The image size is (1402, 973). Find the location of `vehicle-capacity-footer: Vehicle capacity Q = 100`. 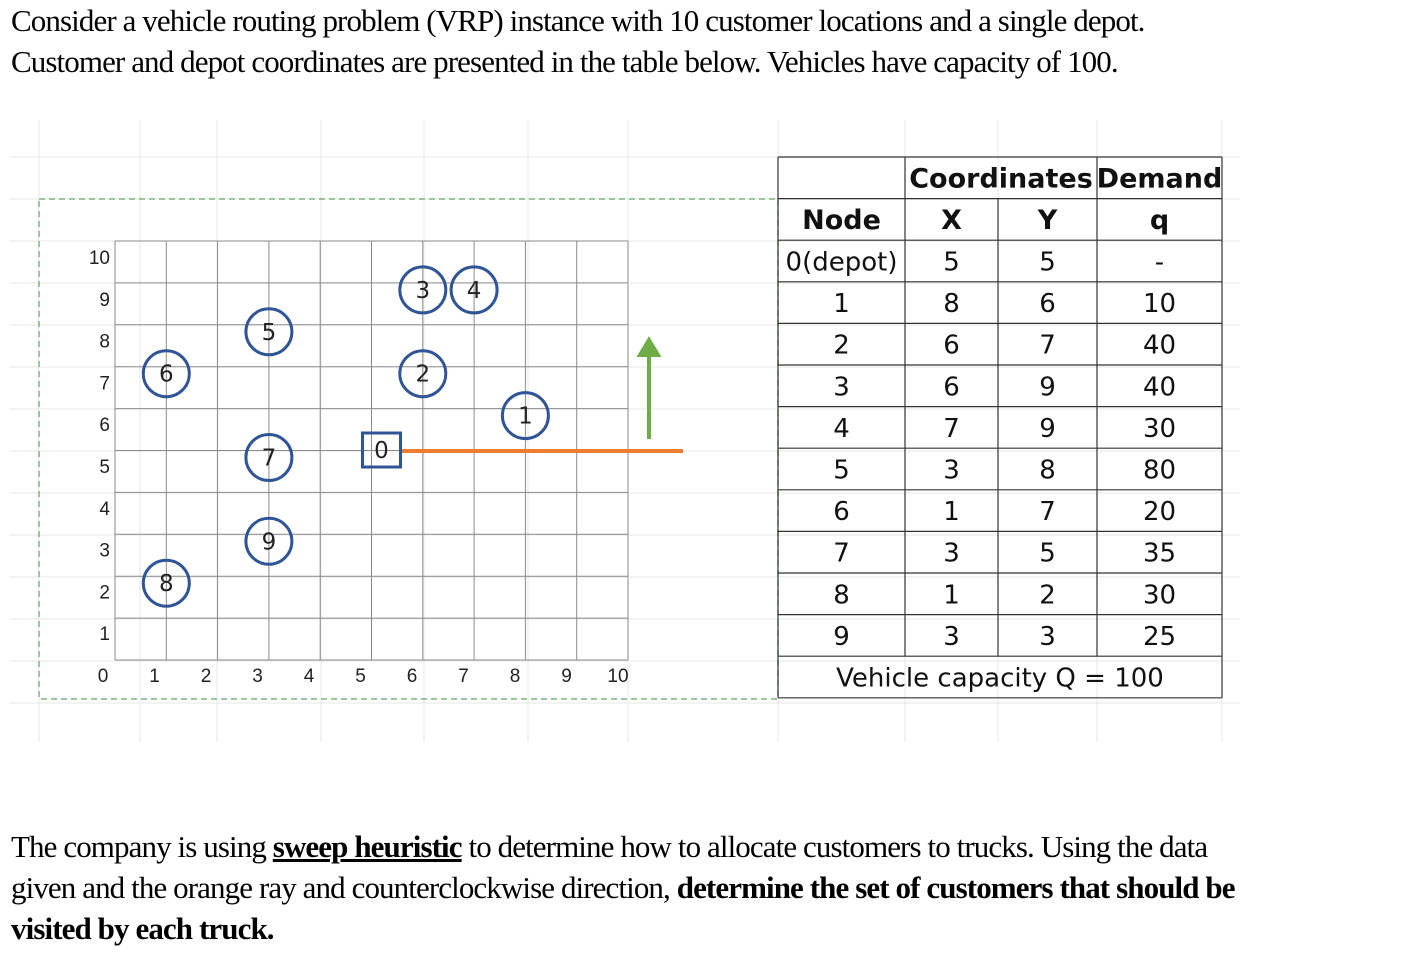

vehicle-capacity-footer: Vehicle capacity Q = 100 is located at coordinates (1000, 679).